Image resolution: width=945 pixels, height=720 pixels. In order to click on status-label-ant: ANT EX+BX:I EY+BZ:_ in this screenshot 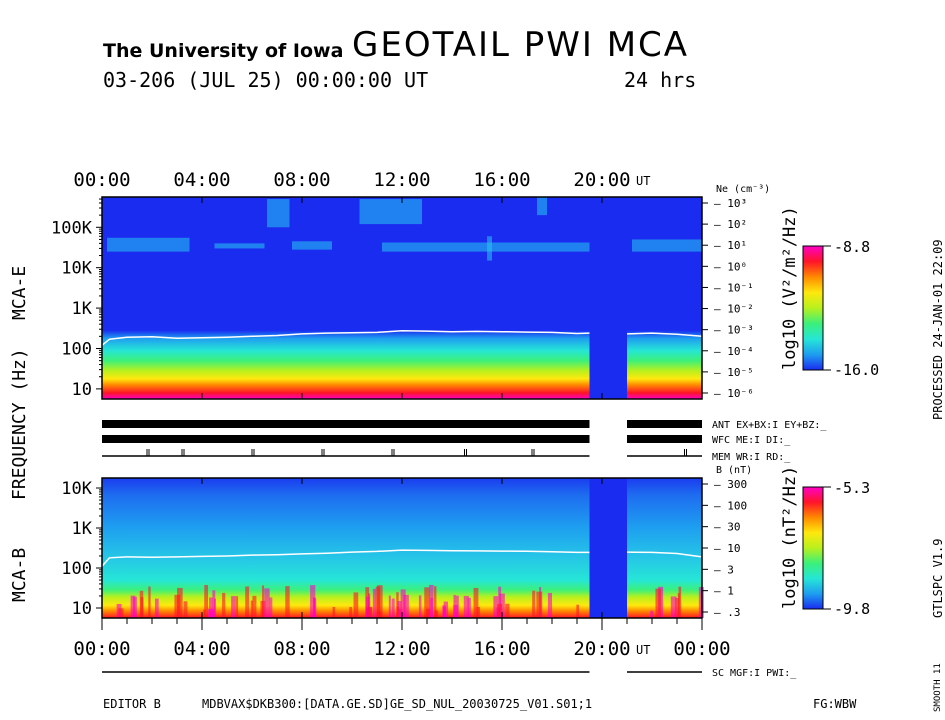, I will do `click(769, 425)`.